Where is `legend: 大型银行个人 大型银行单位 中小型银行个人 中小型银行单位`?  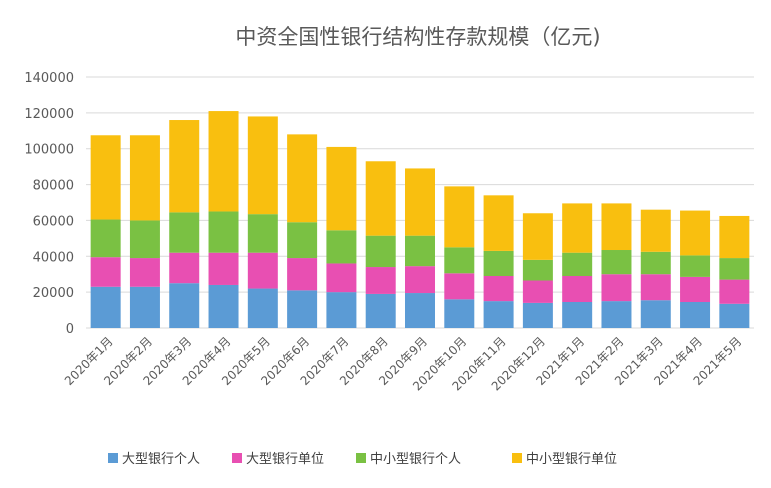 legend: 大型银行个人 大型银行单位 中小型银行个人 中小型银行单位 is located at coordinates (362, 459).